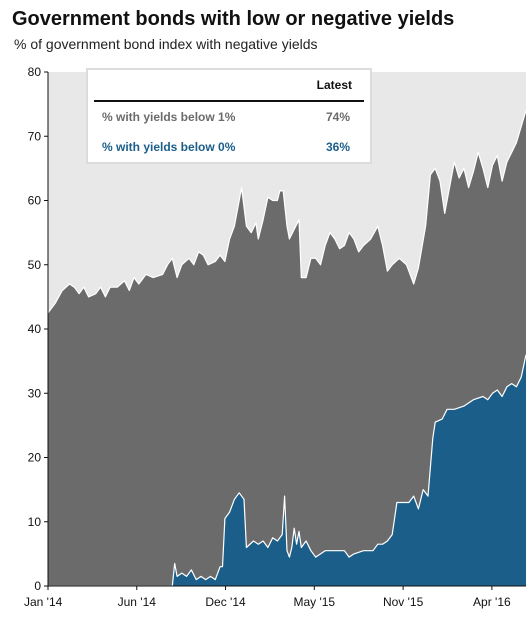 This screenshot has height=634, width=528. What do you see at coordinates (35, 458) in the screenshot?
I see `y-tick-label: 20` at bounding box center [35, 458].